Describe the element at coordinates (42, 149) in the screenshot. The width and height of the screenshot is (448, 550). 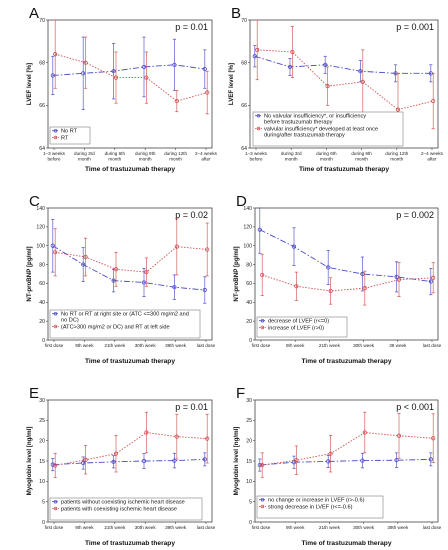
I see `y-tick-label: 64` at that location.